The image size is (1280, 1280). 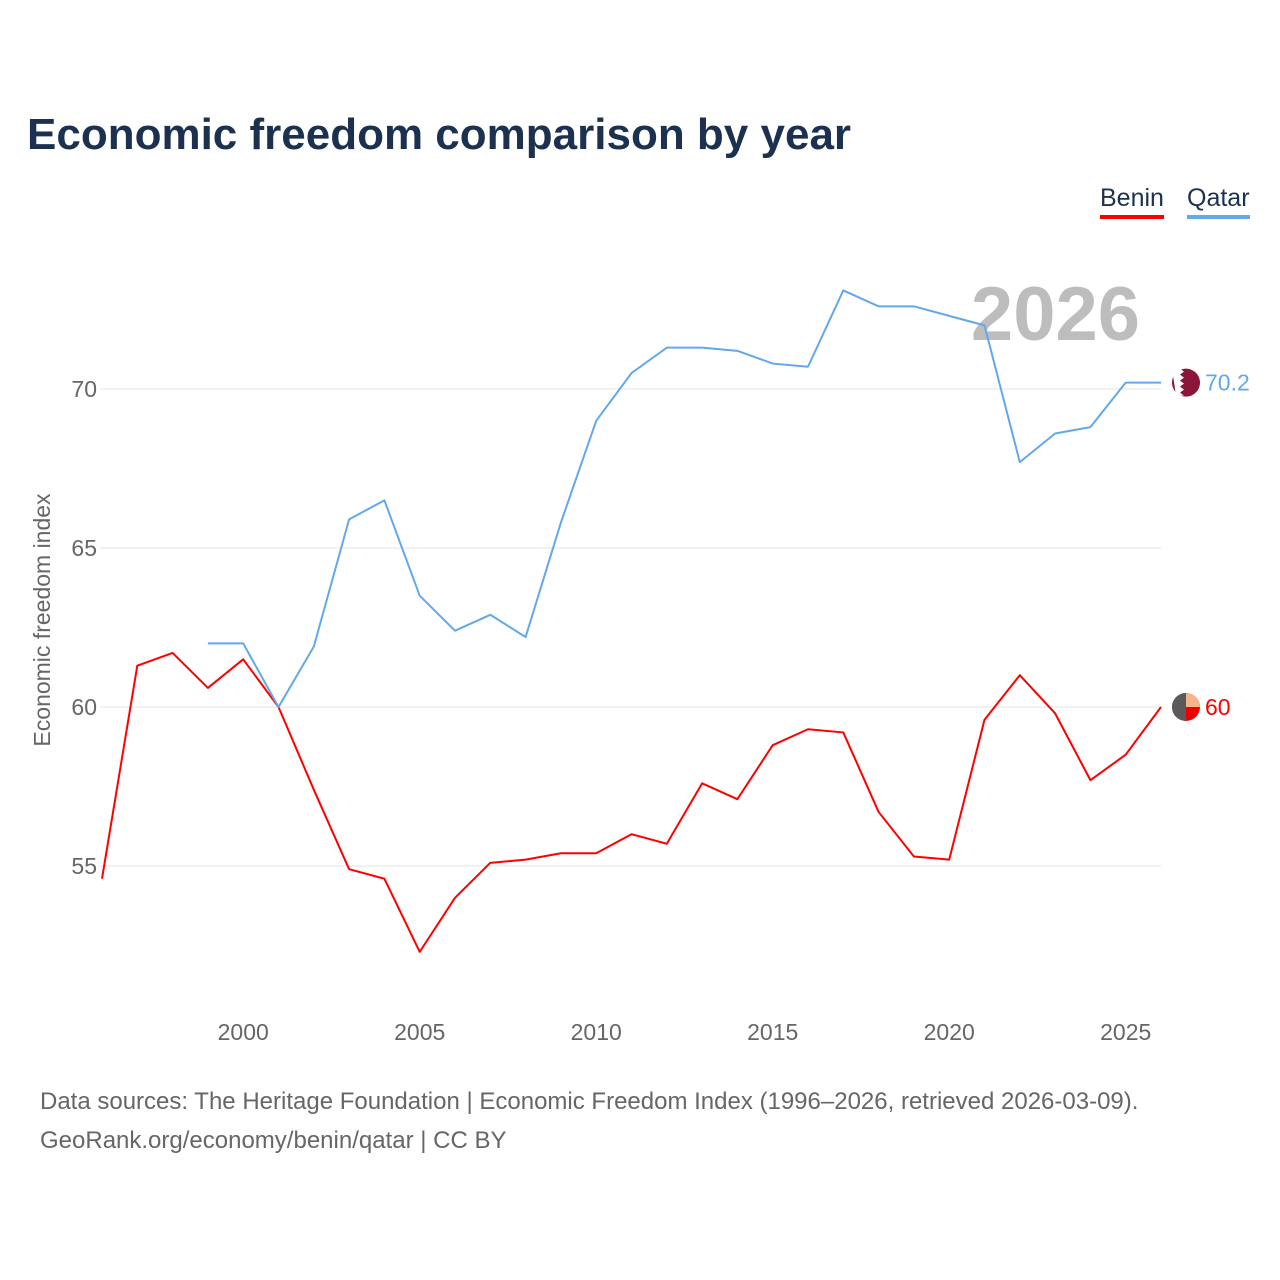 I want to click on y-axis-label: Economic freedom index, so click(x=42, y=620).